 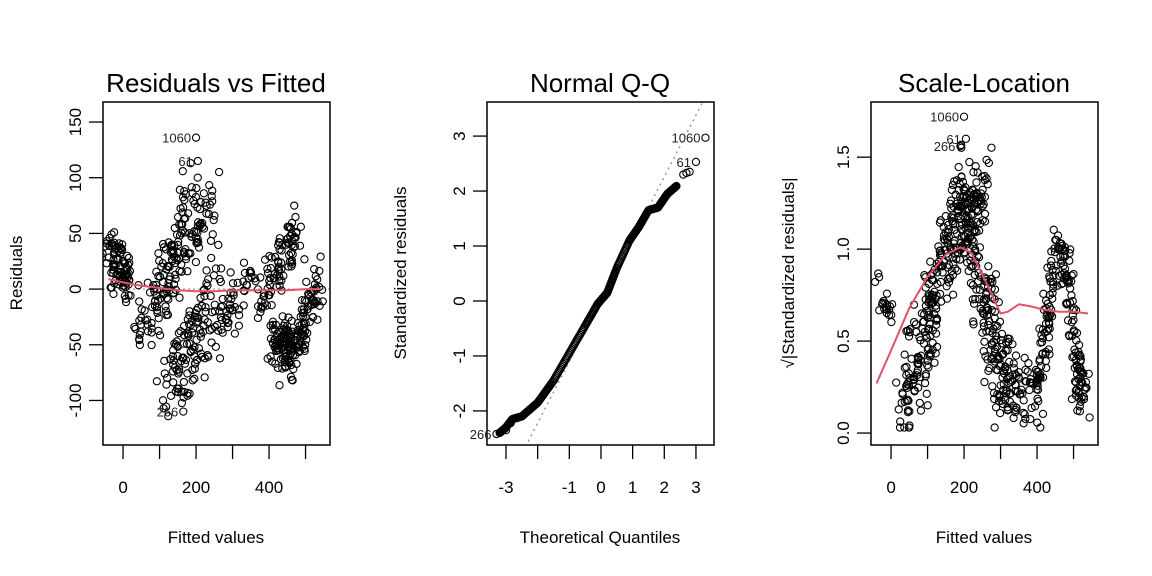 What do you see at coordinates (505, 487) in the screenshot?
I see `x-tick-label: -3` at bounding box center [505, 487].